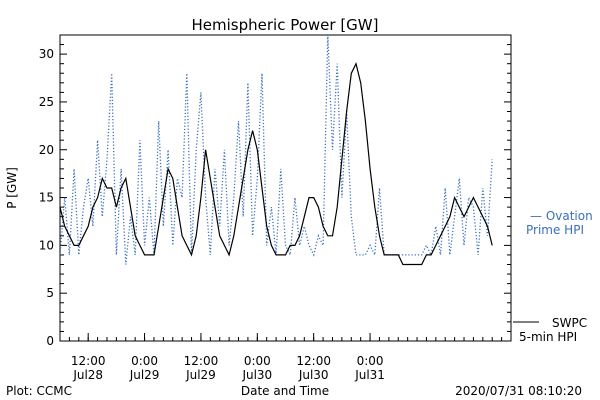 This screenshot has width=600, height=400. What do you see at coordinates (46, 54) in the screenshot?
I see `y-tick-label: 30` at bounding box center [46, 54].